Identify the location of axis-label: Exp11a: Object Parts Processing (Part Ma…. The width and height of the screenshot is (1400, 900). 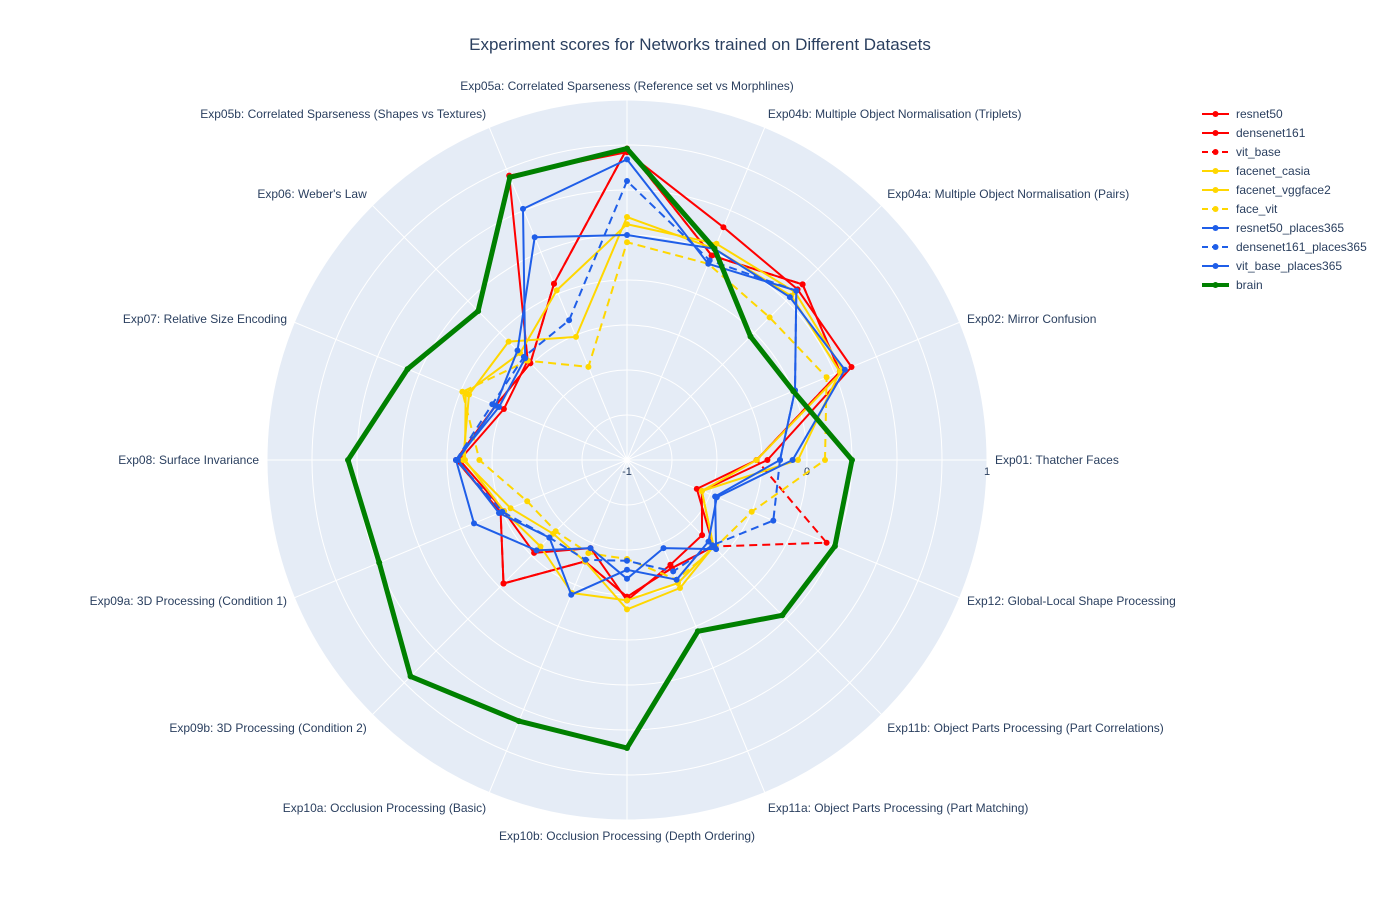
(898, 808).